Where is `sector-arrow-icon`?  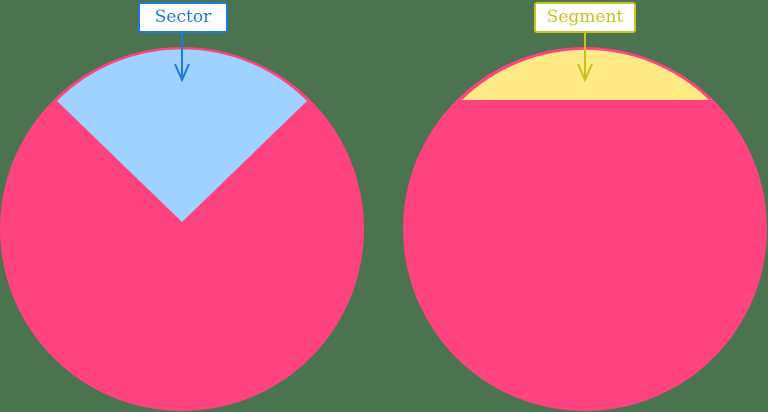
sector-arrow-icon is located at coordinates (182, 73).